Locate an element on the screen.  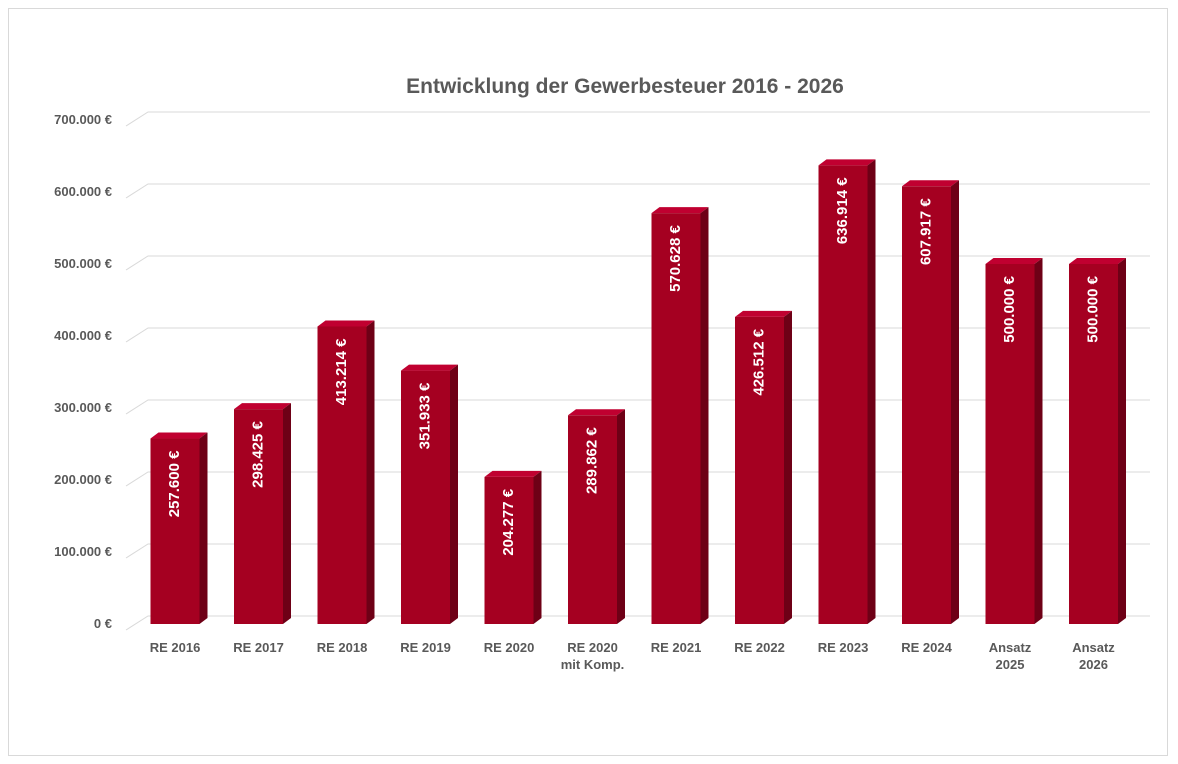
x-tick-label: RE 2023 is located at coordinates (843, 647).